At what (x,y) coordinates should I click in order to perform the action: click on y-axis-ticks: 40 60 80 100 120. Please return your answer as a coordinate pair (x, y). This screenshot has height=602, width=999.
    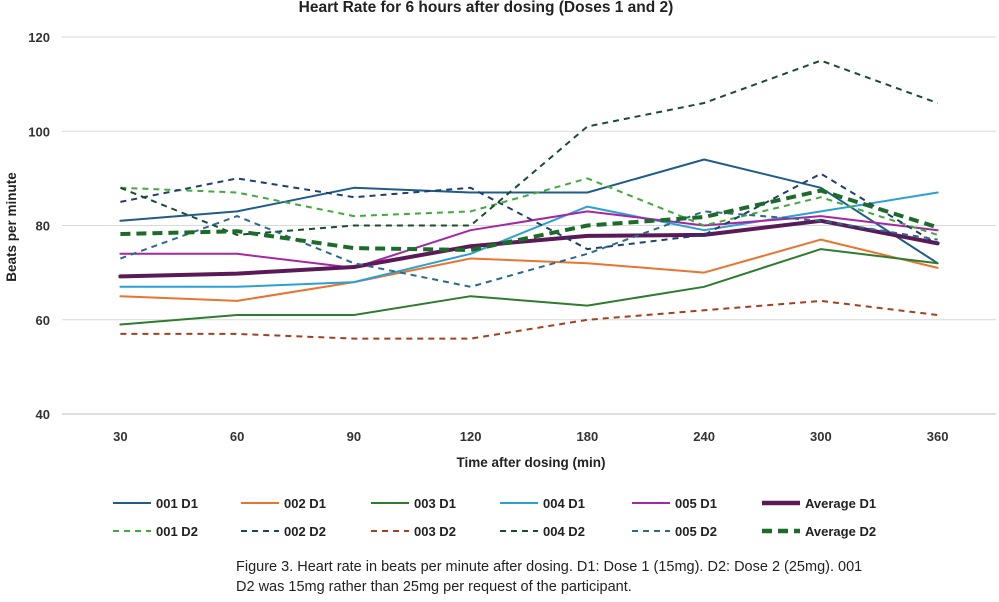
    Looking at the image, I should click on (39, 226).